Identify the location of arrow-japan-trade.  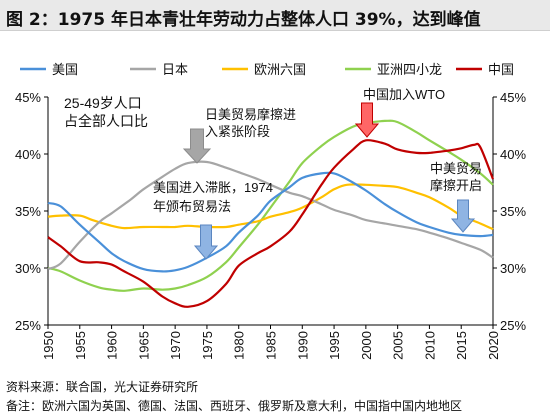
(197, 146).